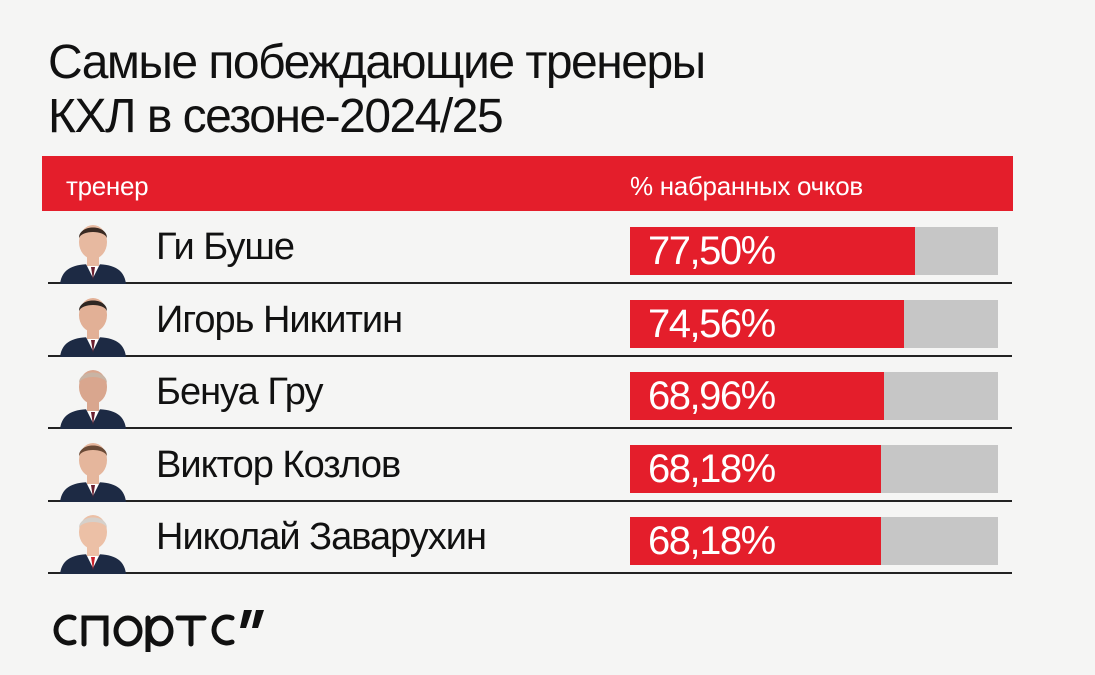 The image size is (1095, 675). Describe the element at coordinates (239, 392) in the screenshot. I see `coach-name: Бенуа Гру` at that location.